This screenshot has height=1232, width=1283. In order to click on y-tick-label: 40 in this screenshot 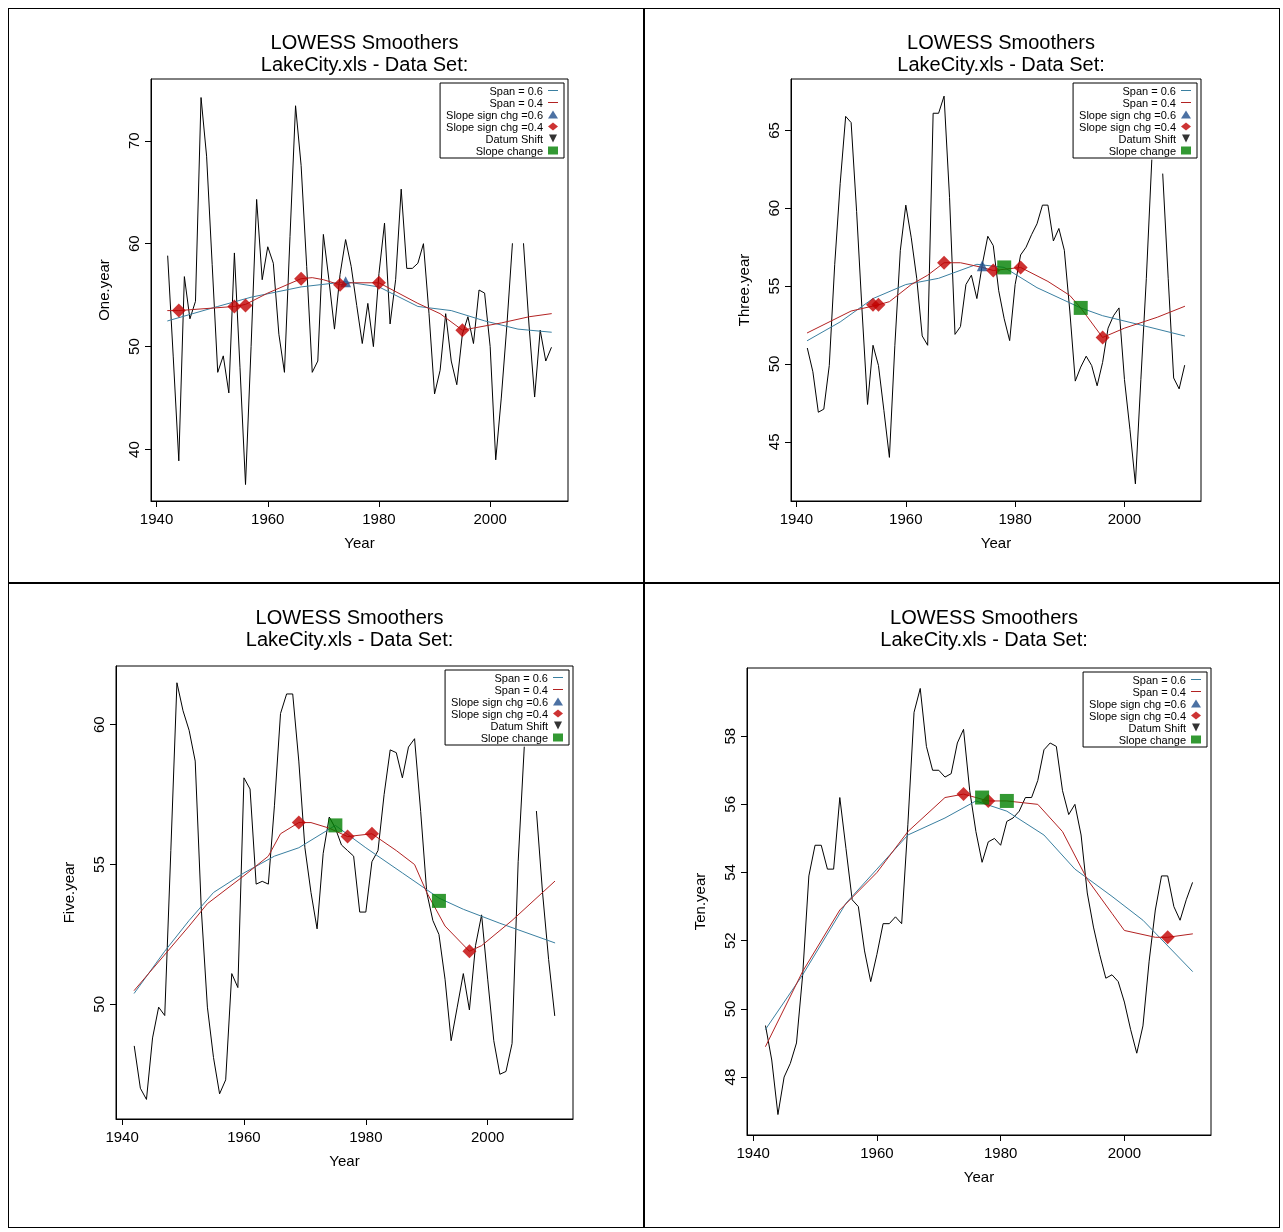, I will do `click(133, 449)`.